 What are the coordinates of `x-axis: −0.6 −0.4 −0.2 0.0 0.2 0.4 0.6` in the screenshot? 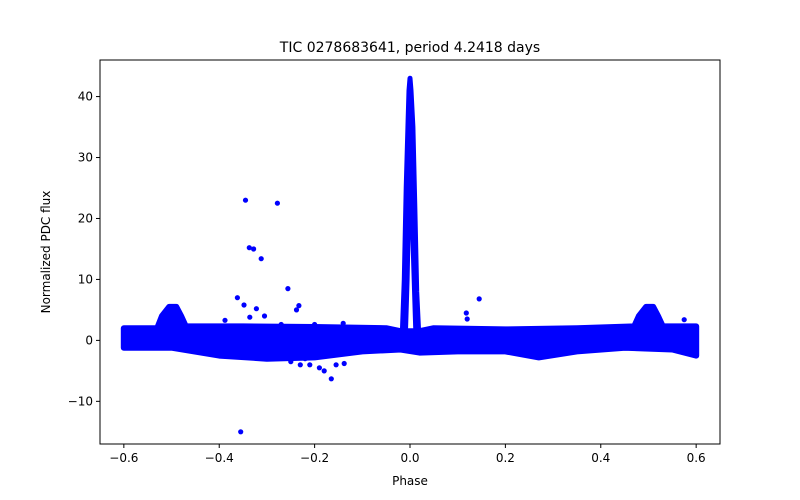 It's located at (407, 454).